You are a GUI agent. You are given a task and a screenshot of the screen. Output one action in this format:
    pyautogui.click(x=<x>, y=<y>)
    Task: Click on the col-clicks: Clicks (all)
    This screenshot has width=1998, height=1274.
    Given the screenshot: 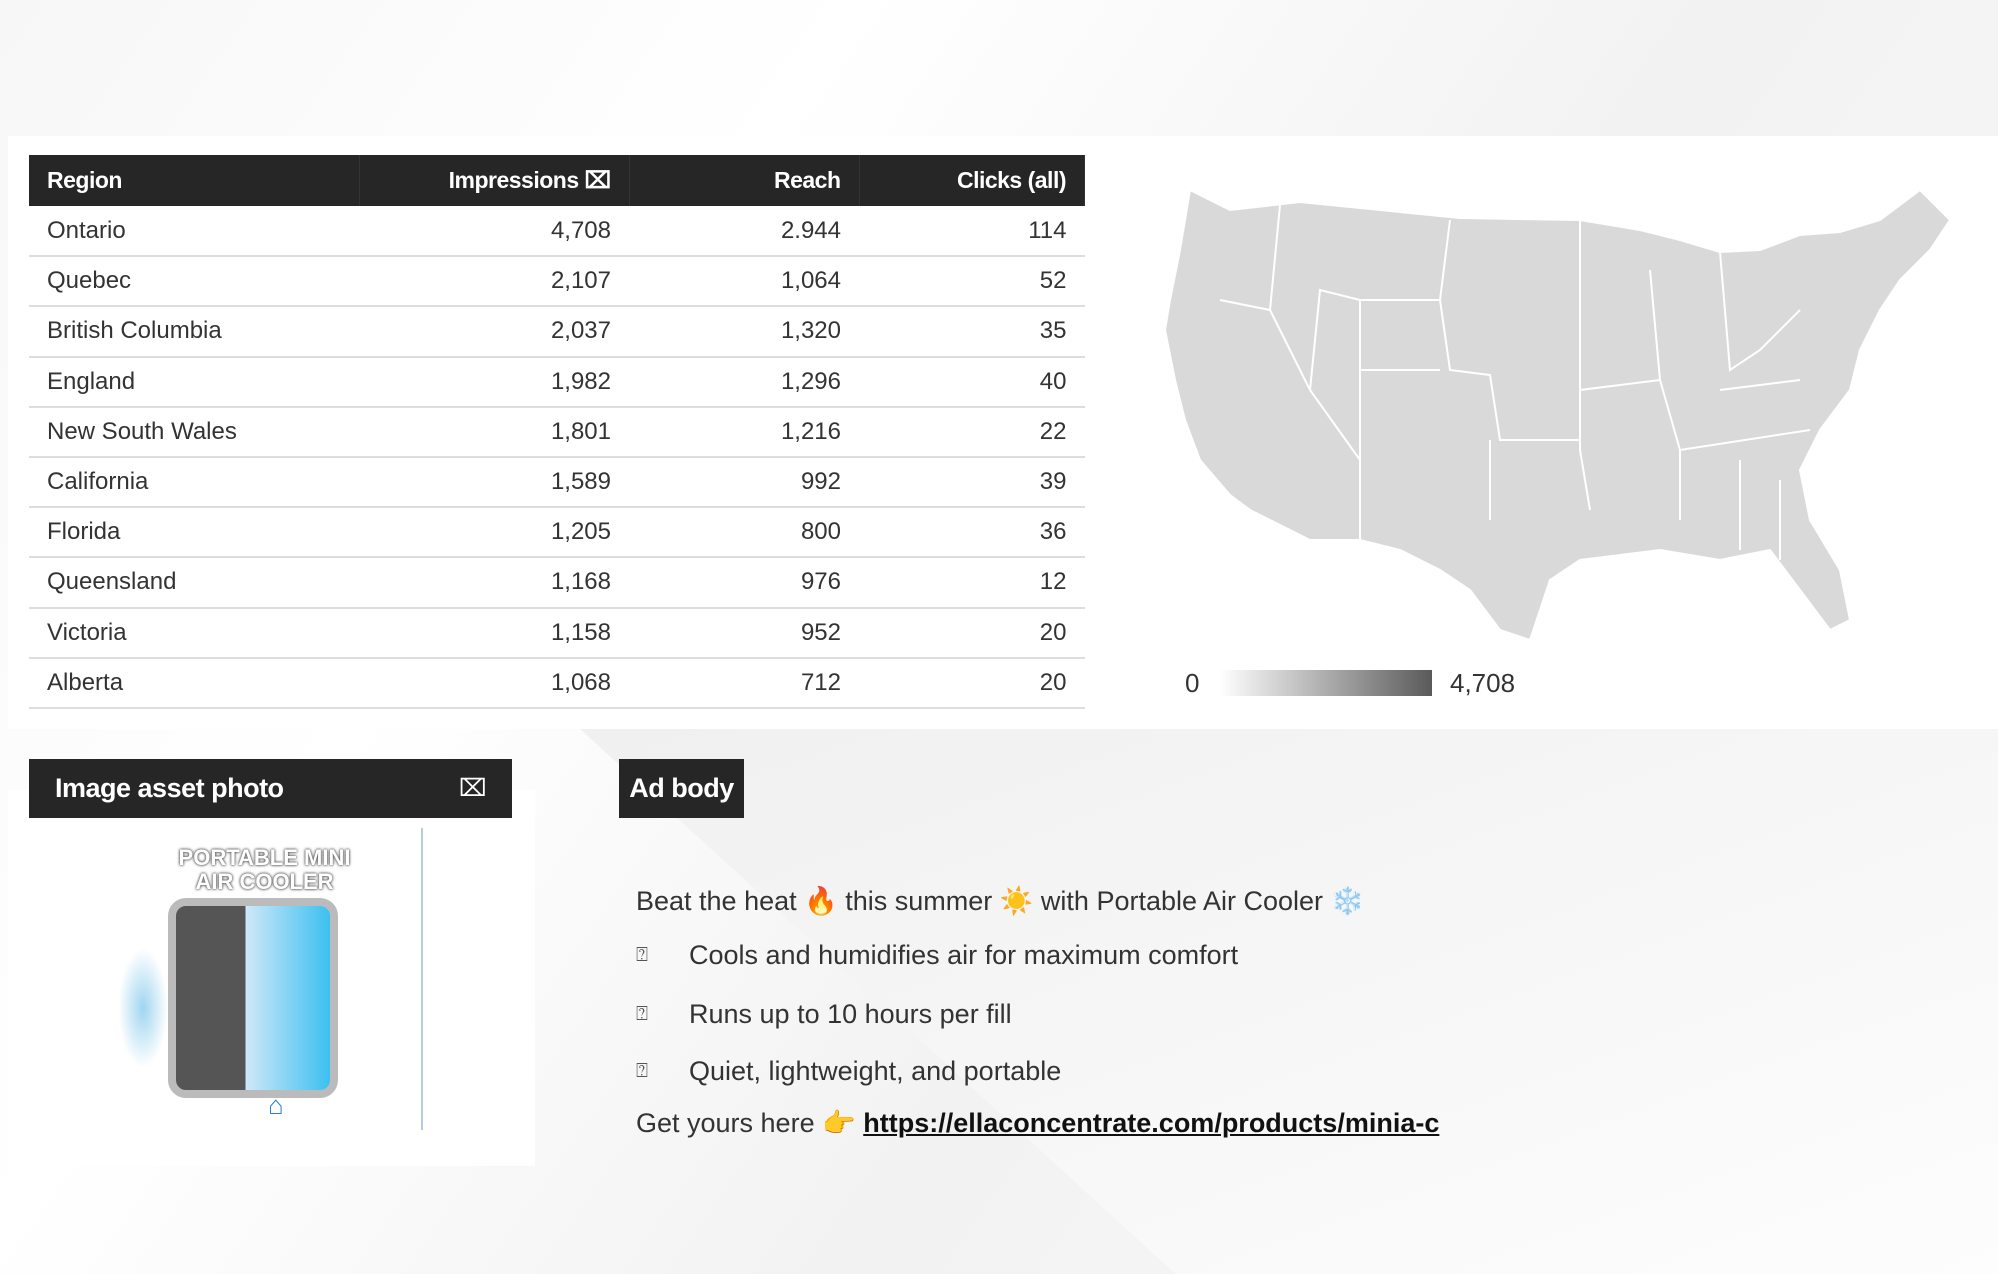 What is the action you would take?
    pyautogui.click(x=972, y=180)
    